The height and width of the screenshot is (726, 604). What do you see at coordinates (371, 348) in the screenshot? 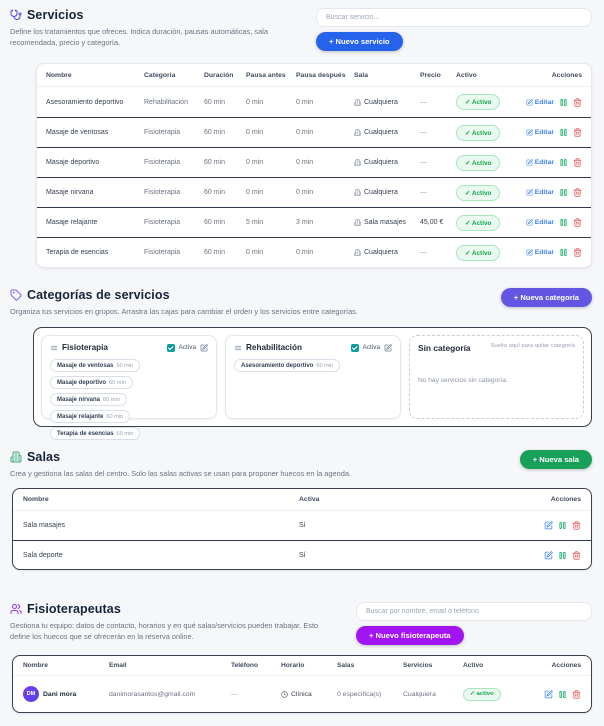
I see `activa-label: Activa` at bounding box center [371, 348].